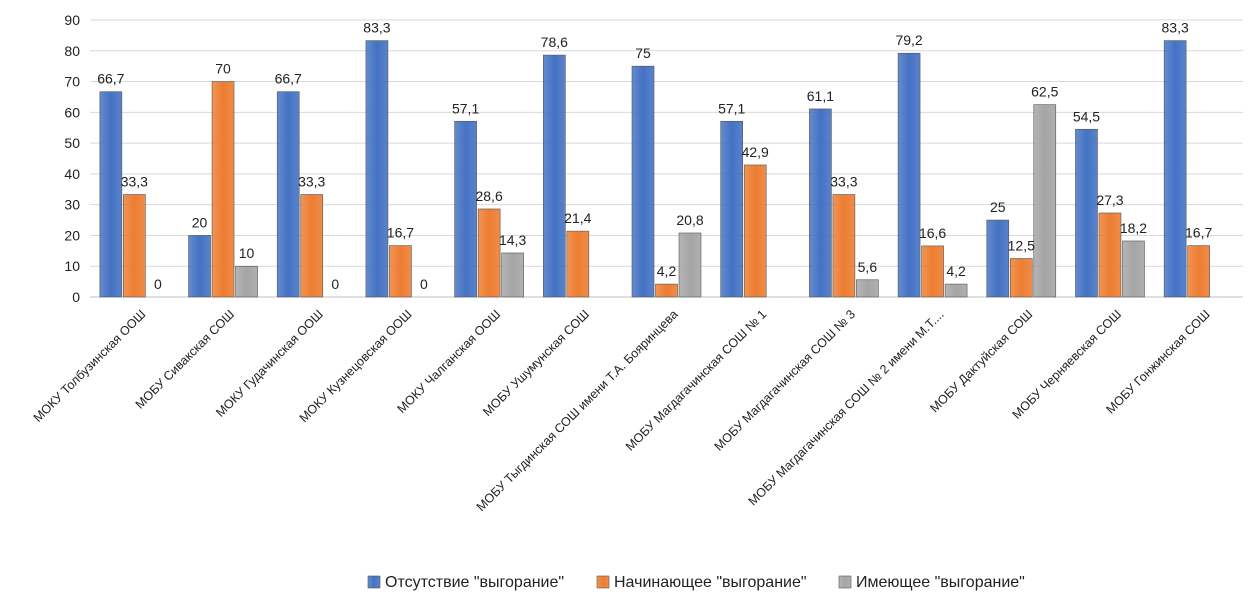 The image size is (1259, 601). What do you see at coordinates (247, 253) in the screenshot?
I see `data-label: 10` at bounding box center [247, 253].